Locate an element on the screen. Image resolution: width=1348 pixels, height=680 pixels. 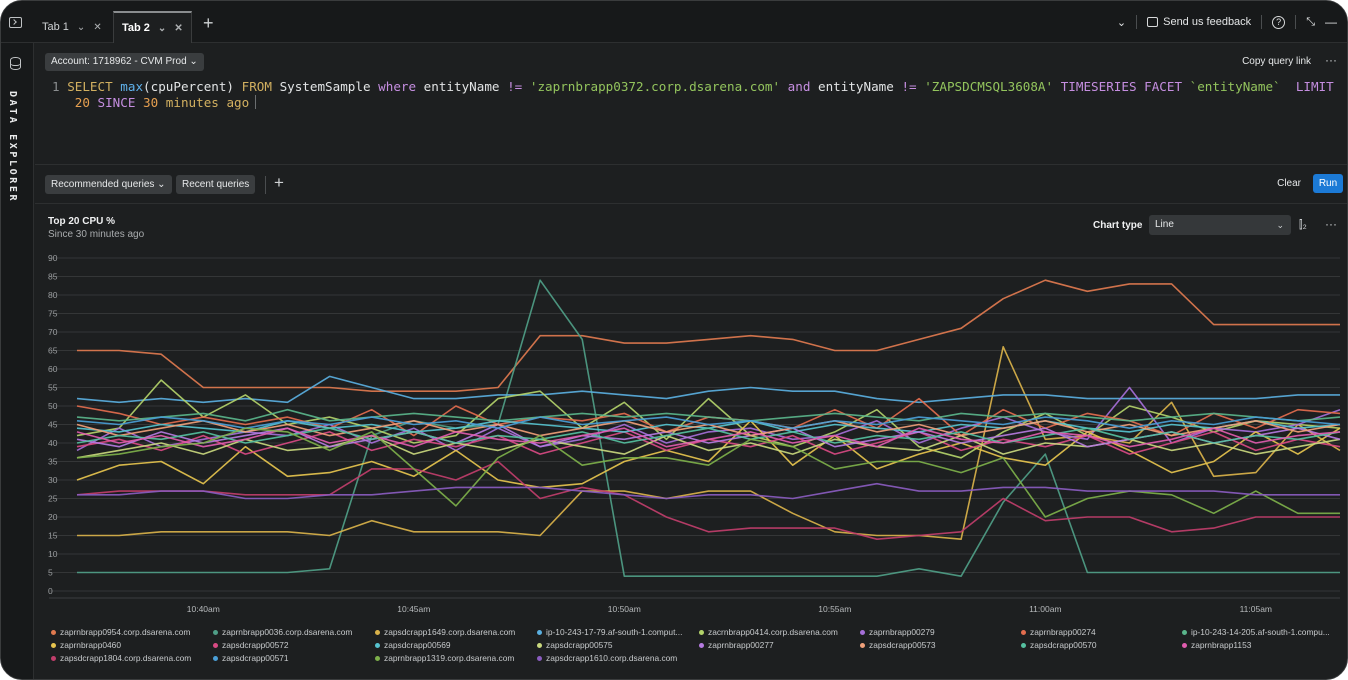
legend-label: zapsdcrapp00571 is located at coordinates (255, 658).